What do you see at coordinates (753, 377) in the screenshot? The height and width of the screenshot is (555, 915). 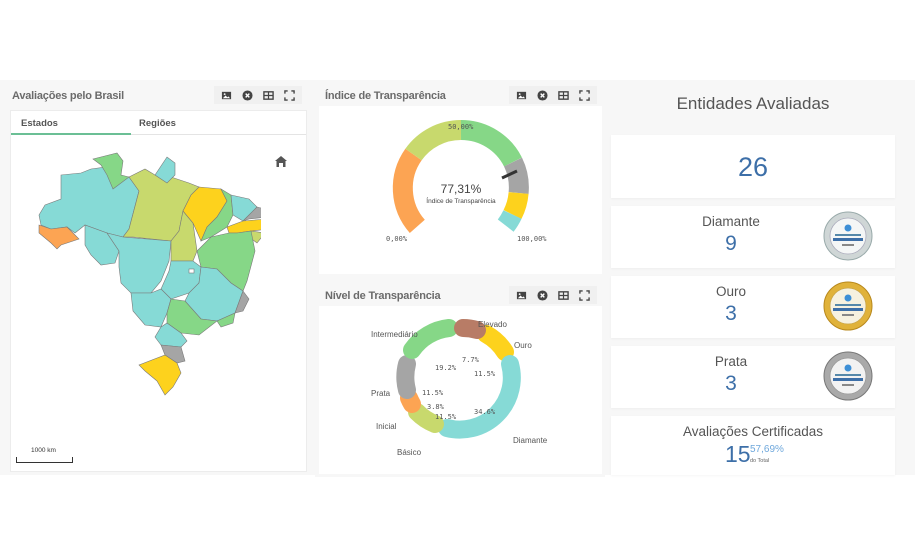 I see `prata-card: Prata 3` at bounding box center [753, 377].